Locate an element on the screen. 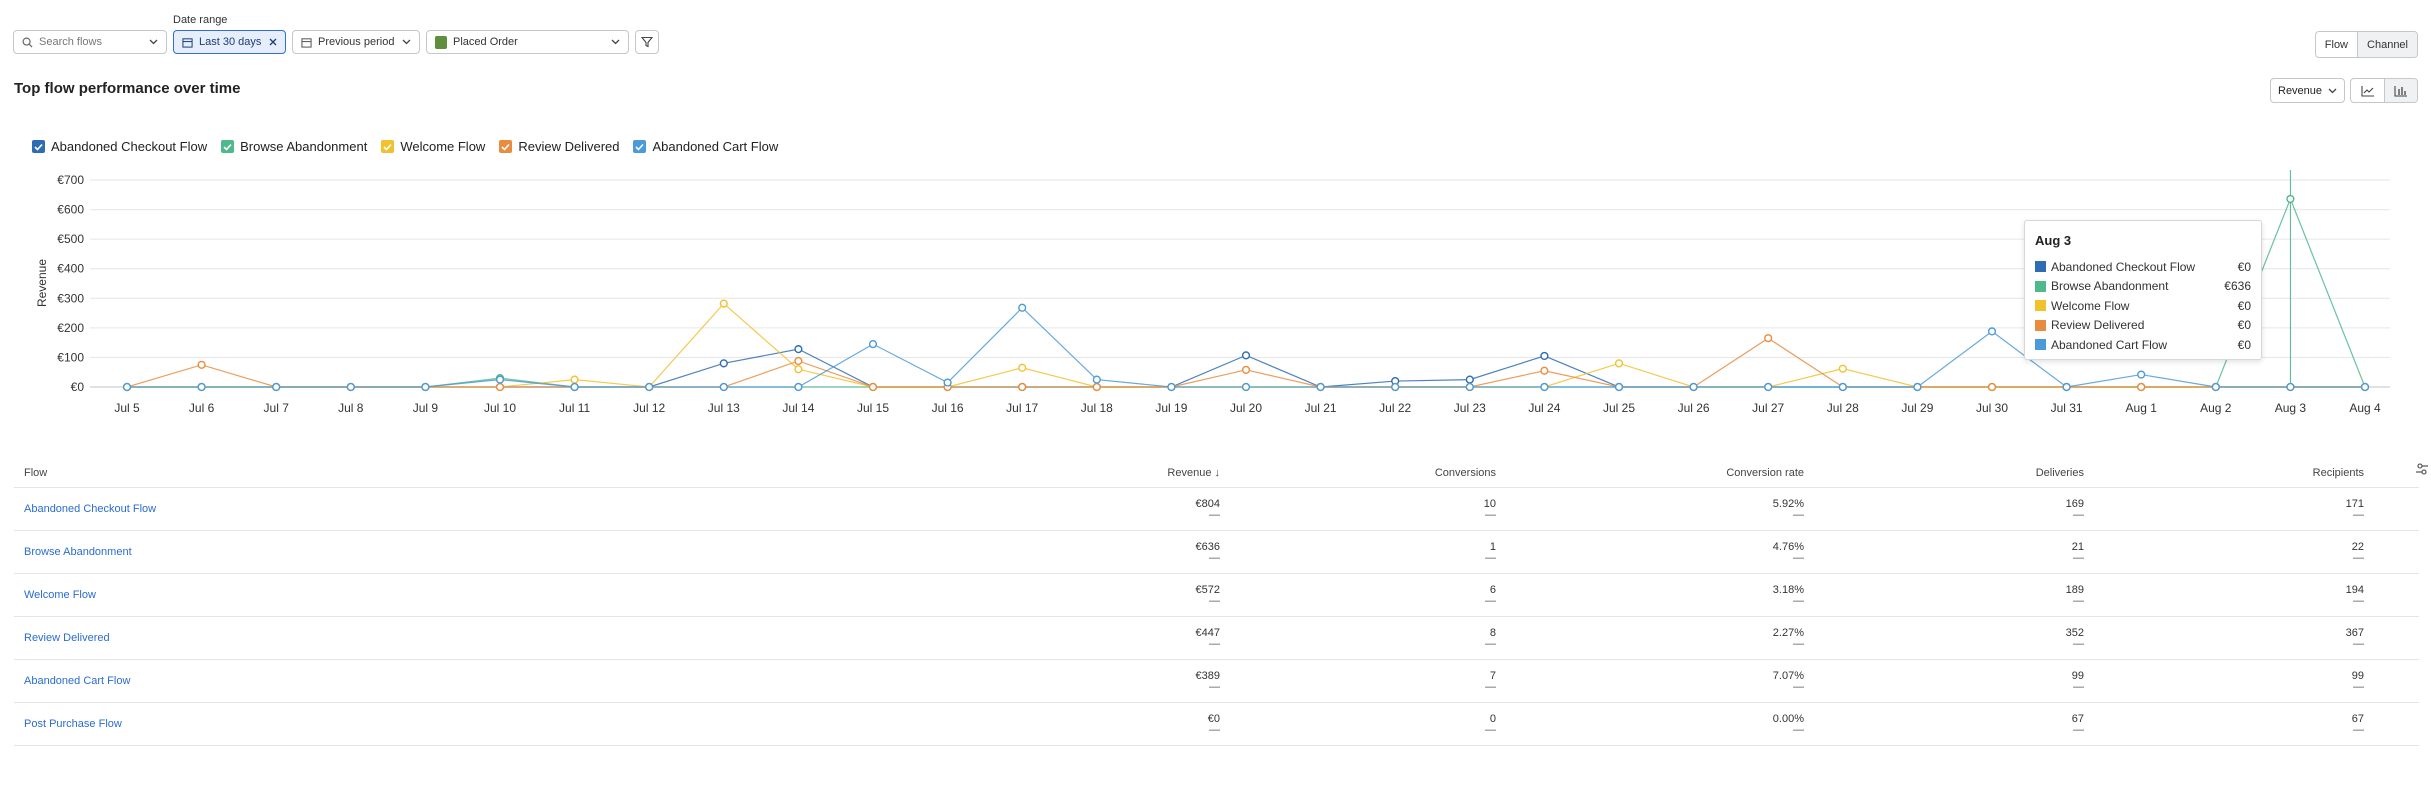 This screenshot has height=787, width=2431. flow-name-link: Welcome Flow is located at coordinates (60, 595).